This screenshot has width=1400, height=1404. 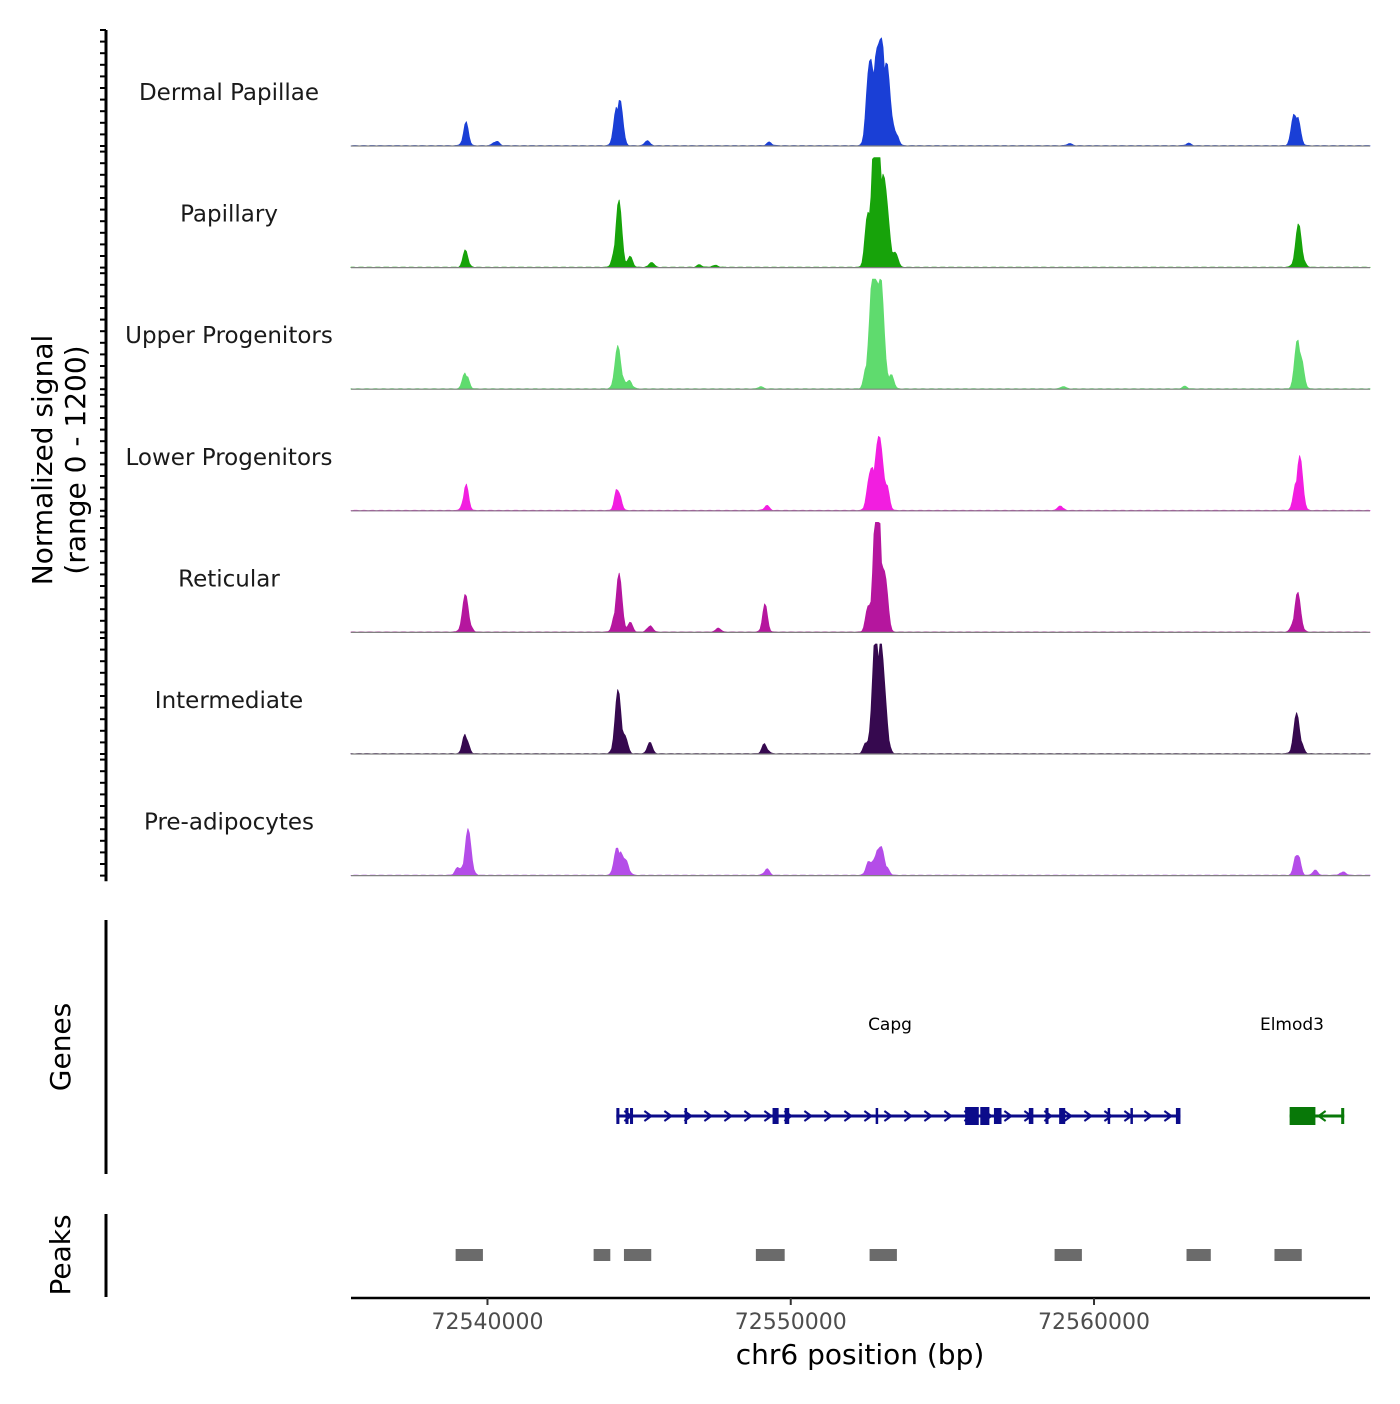 What do you see at coordinates (229, 336) in the screenshot?
I see `track-label: Upper Progenitors` at bounding box center [229, 336].